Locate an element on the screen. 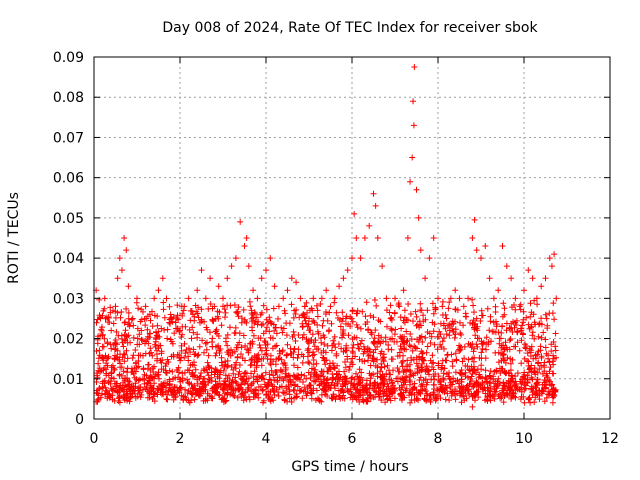  y-tick-label: 0.02 is located at coordinates (68, 340).